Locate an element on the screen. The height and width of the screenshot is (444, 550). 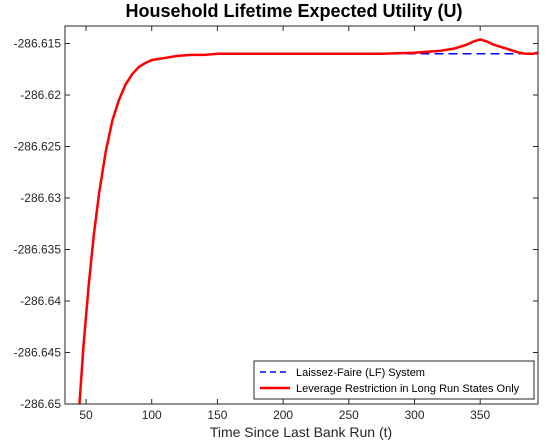
y-tick-label: -286.615 is located at coordinates (38, 44).